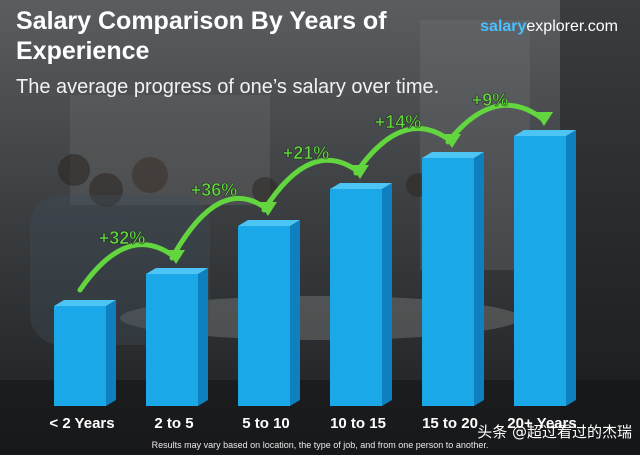 The height and width of the screenshot is (455, 640). What do you see at coordinates (214, 190) in the screenshot?
I see `growth-label-1: +36%` at bounding box center [214, 190].